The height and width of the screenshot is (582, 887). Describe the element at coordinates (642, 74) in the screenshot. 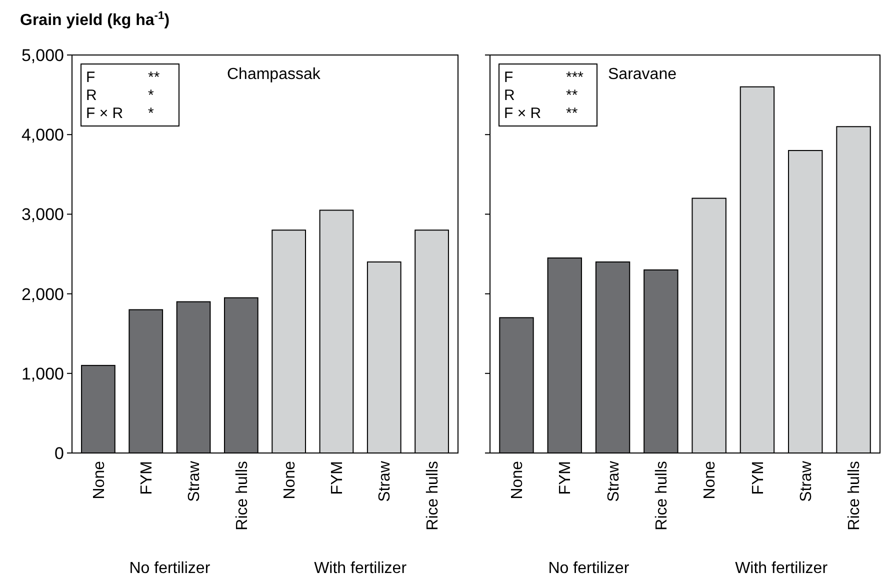

I see `text: Saravane` at that location.